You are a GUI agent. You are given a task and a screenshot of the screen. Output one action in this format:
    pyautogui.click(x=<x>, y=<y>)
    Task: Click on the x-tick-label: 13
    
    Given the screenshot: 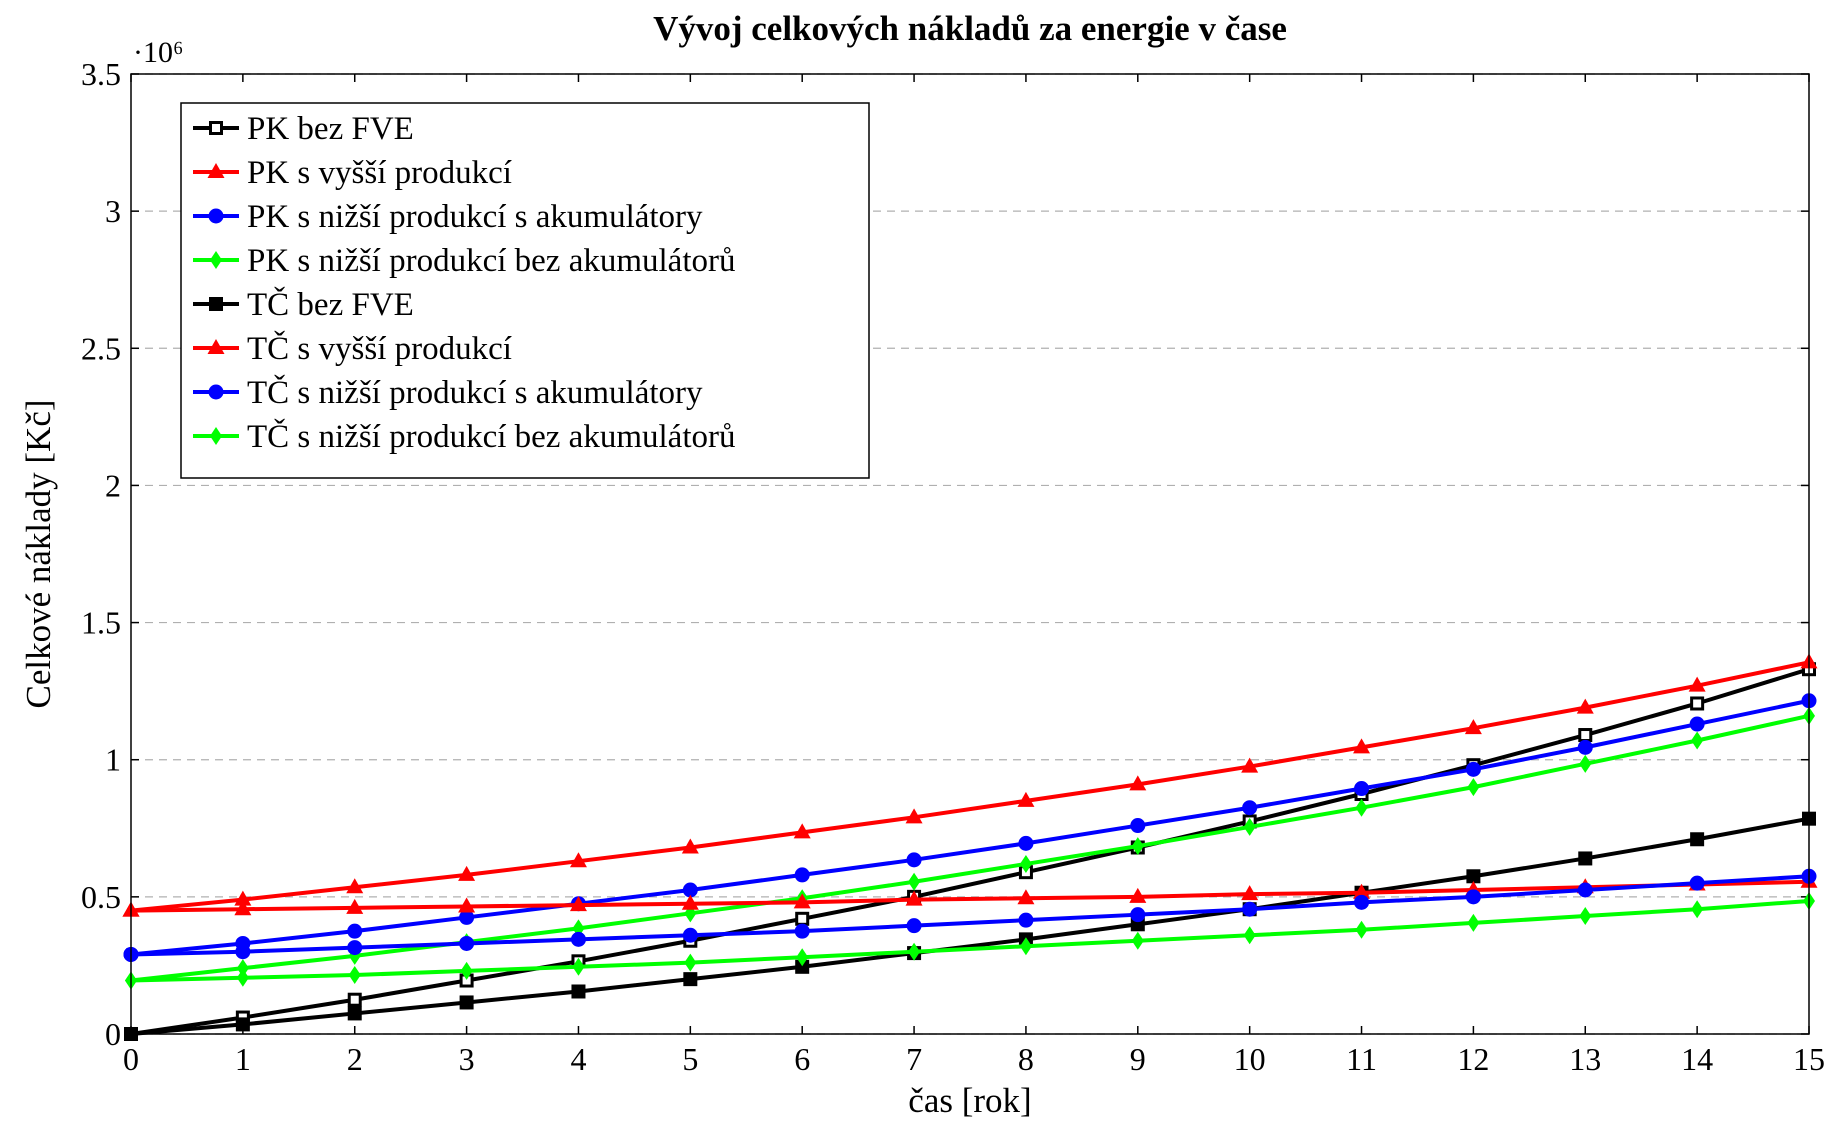 What is the action you would take?
    pyautogui.click(x=1585, y=1059)
    